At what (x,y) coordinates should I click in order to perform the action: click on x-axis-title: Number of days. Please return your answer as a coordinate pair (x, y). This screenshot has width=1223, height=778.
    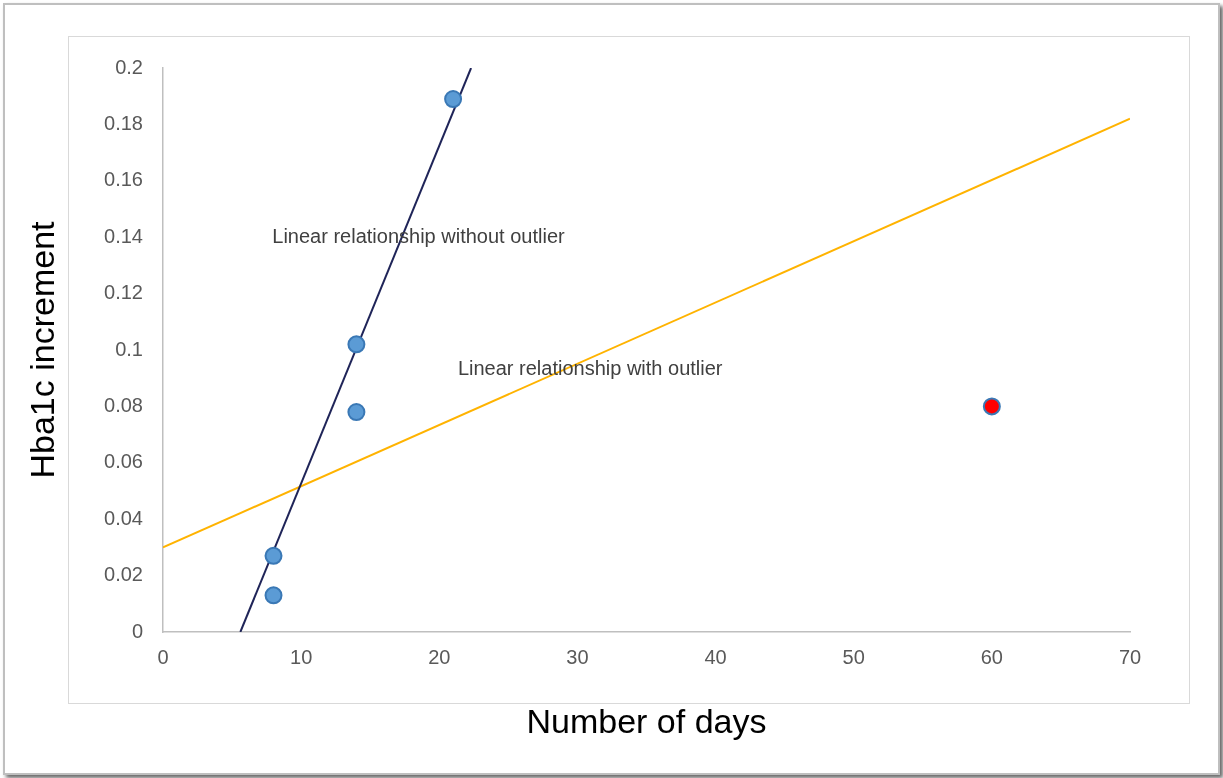
    Looking at the image, I should click on (646, 720).